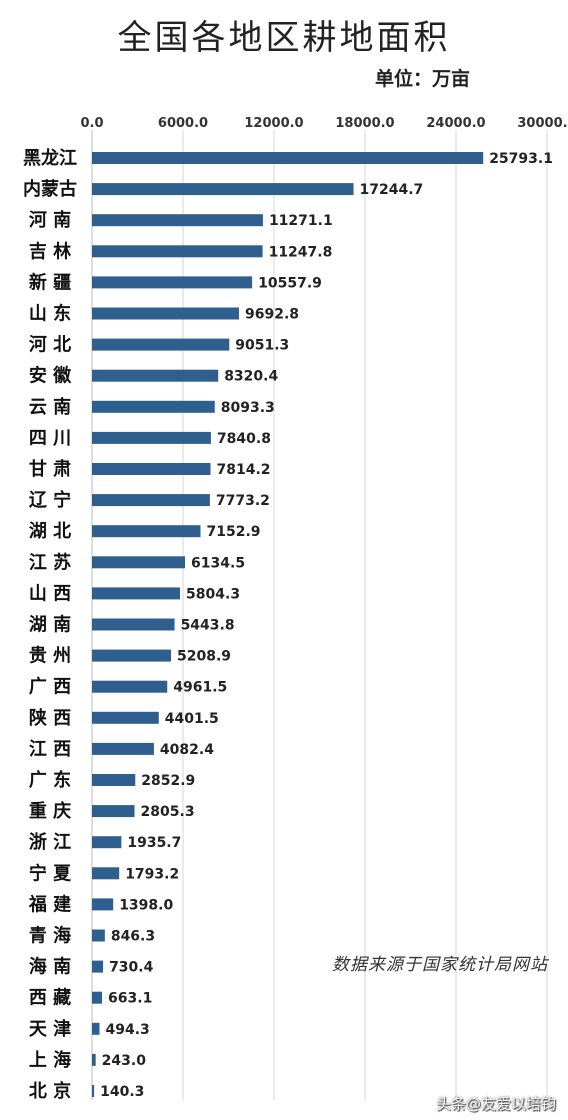 The width and height of the screenshot is (568, 1120). What do you see at coordinates (284, 38) in the screenshot?
I see `chart-title: 全国各地区耕地面积` at bounding box center [284, 38].